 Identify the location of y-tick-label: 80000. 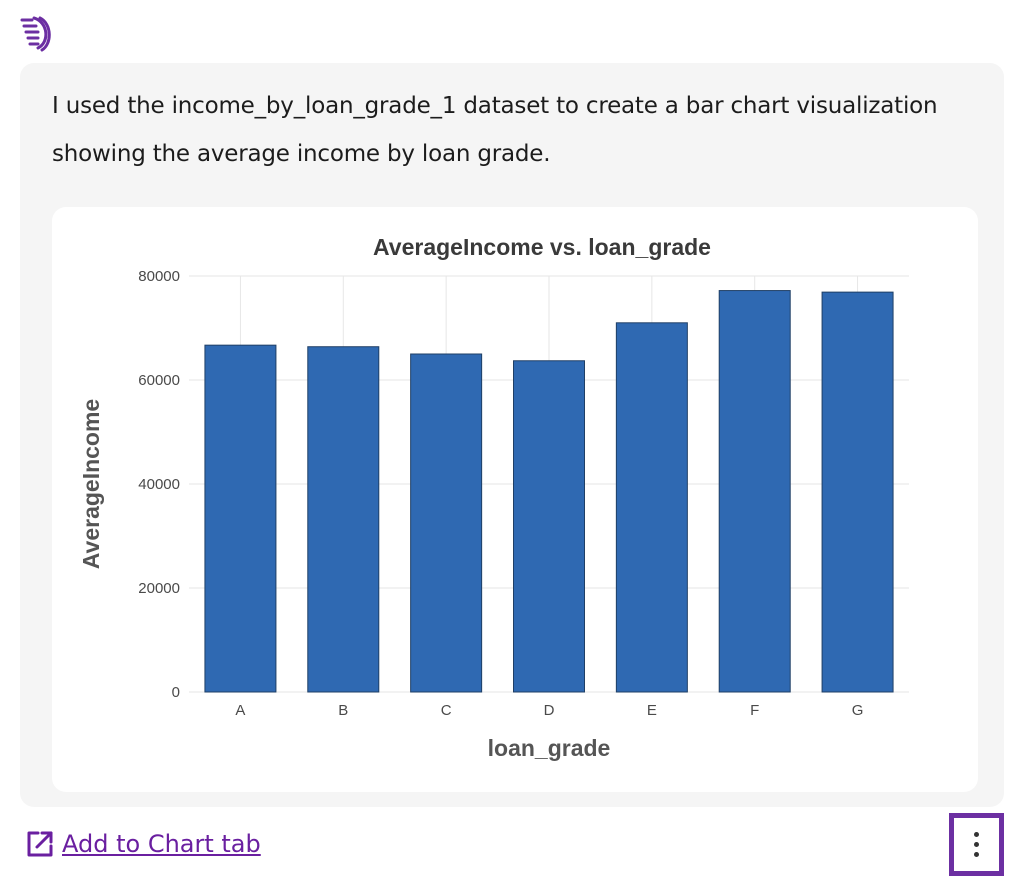
(159, 276).